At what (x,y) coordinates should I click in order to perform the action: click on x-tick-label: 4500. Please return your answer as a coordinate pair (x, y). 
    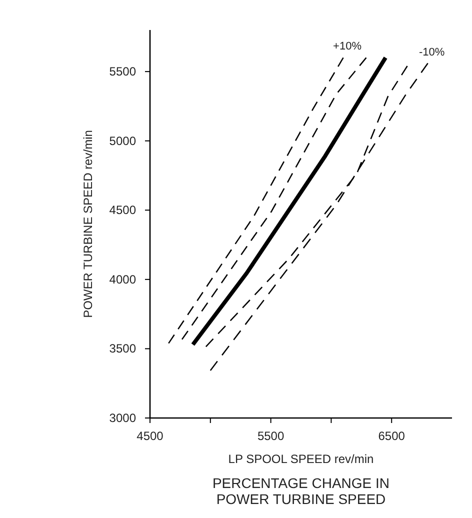
    Looking at the image, I should click on (150, 436).